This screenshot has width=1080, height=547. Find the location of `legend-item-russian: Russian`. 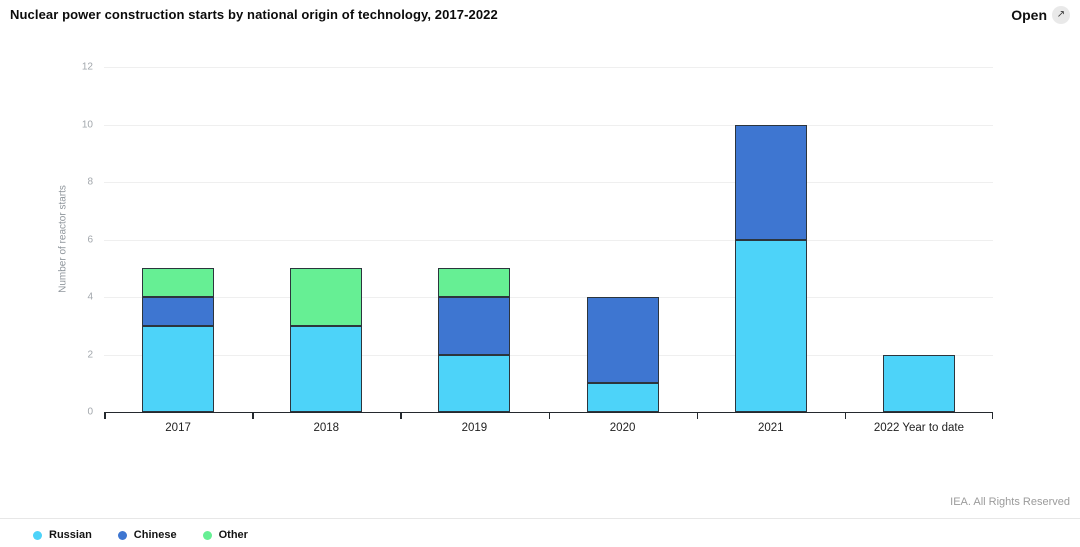

legend-item-russian: Russian is located at coordinates (62, 535).